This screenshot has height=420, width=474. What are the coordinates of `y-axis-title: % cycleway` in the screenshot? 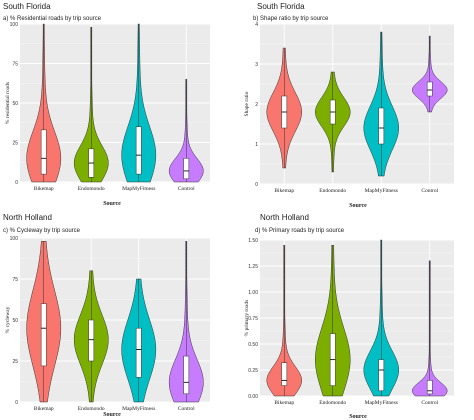 It's located at (8, 319).